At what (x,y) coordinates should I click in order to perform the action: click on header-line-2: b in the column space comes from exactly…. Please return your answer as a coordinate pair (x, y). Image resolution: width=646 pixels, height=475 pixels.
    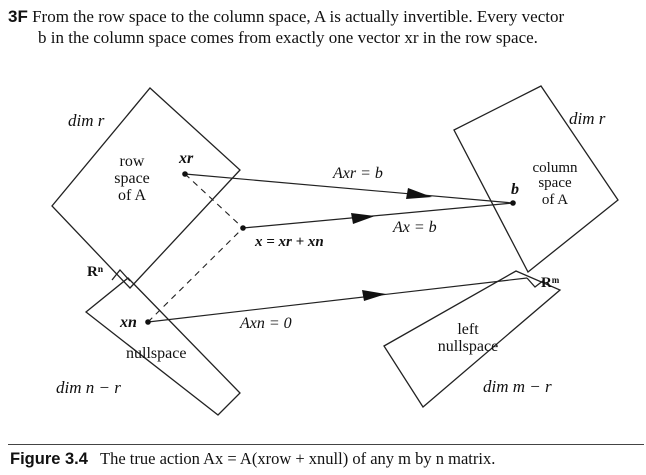
    Looking at the image, I should click on (288, 37).